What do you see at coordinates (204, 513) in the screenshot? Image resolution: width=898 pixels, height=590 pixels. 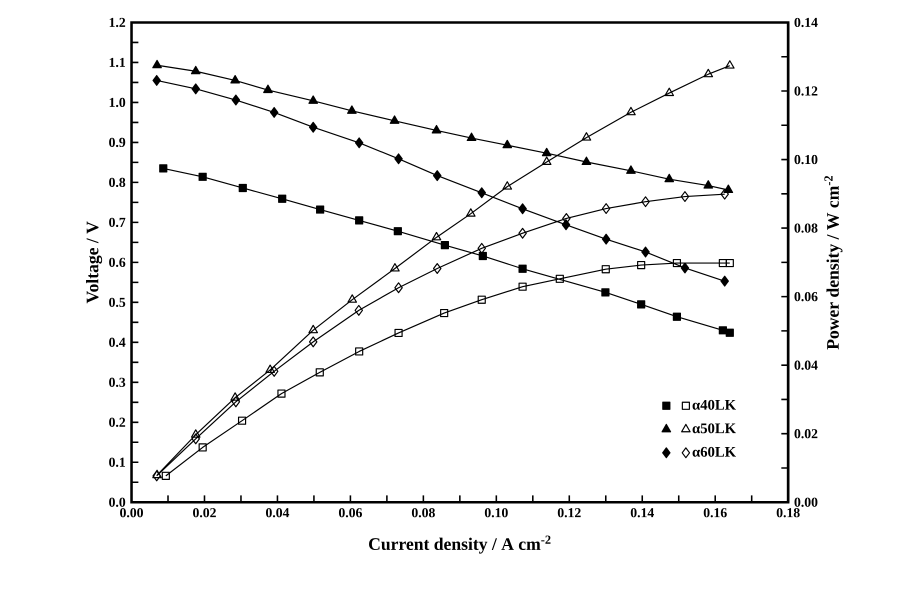 I see `x-tick-label: 0.02` at bounding box center [204, 513].